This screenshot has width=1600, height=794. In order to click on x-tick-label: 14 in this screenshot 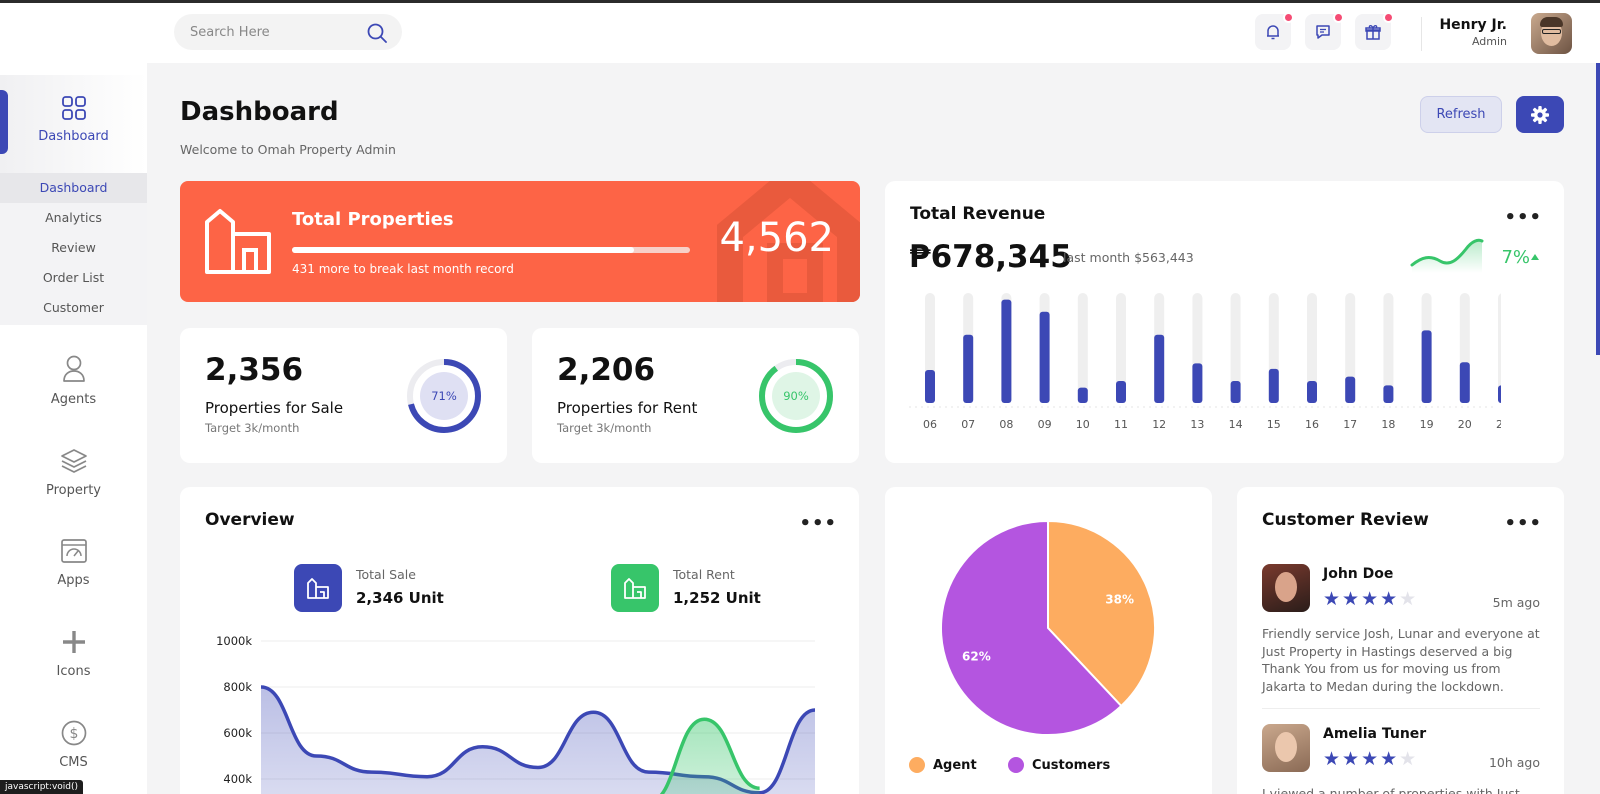, I will do `click(1236, 424)`.